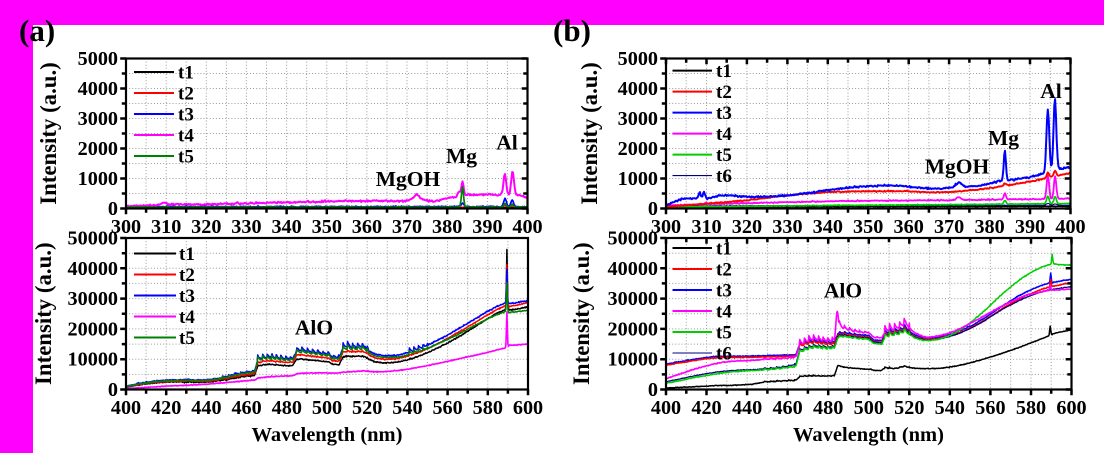  Describe the element at coordinates (287, 408) in the screenshot. I see `svg-text: 480` at that location.